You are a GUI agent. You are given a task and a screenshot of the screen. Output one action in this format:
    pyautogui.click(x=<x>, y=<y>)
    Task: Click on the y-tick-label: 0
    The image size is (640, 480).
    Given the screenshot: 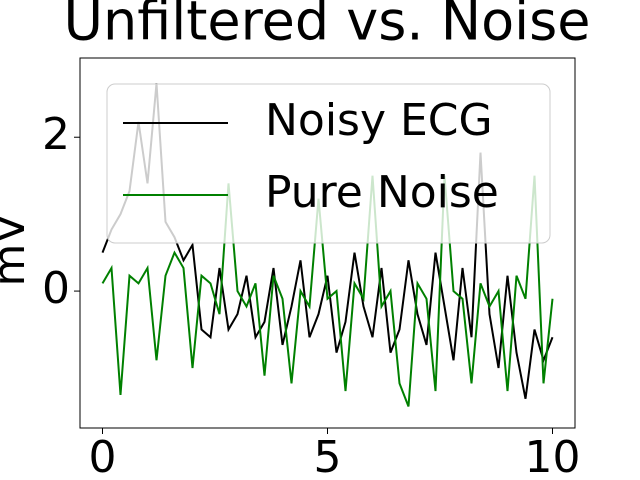 What is the action you would take?
    pyautogui.click(x=56, y=288)
    